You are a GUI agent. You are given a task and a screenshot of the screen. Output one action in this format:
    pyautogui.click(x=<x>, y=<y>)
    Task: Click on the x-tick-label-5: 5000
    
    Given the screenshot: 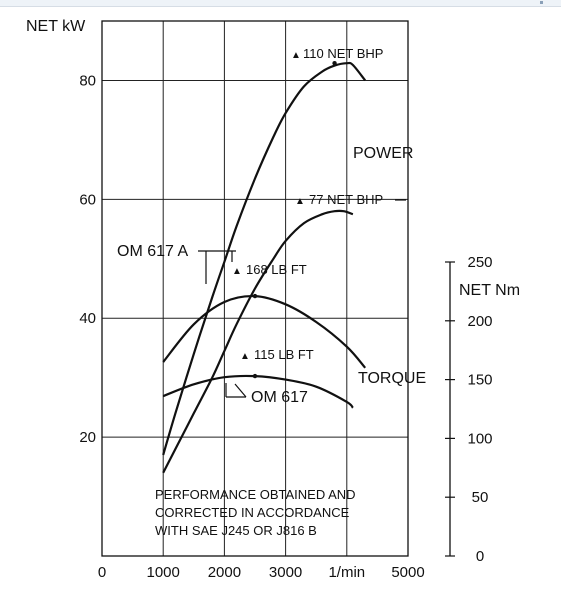 What is the action you would take?
    pyautogui.click(x=407, y=572)
    